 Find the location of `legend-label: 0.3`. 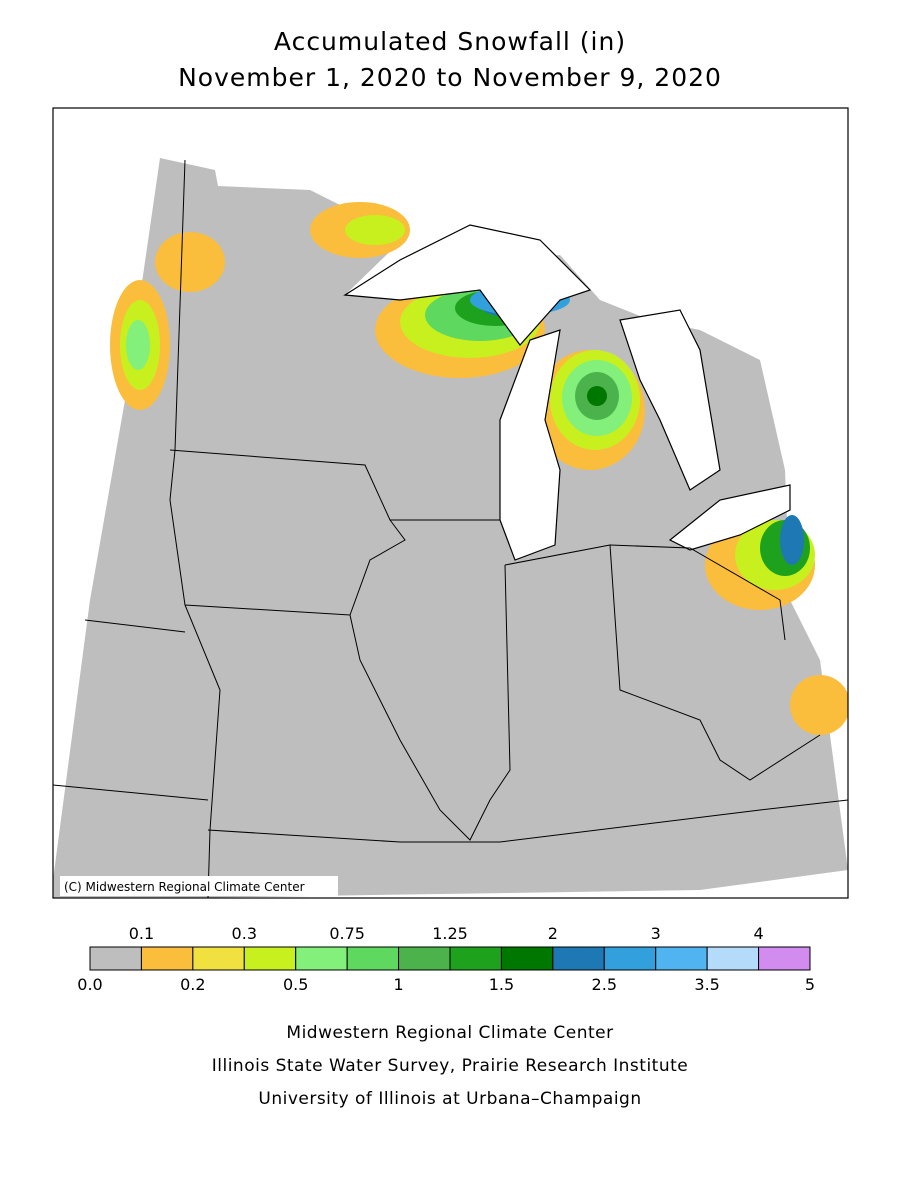

legend-label: 0.3 is located at coordinates (244, 933).